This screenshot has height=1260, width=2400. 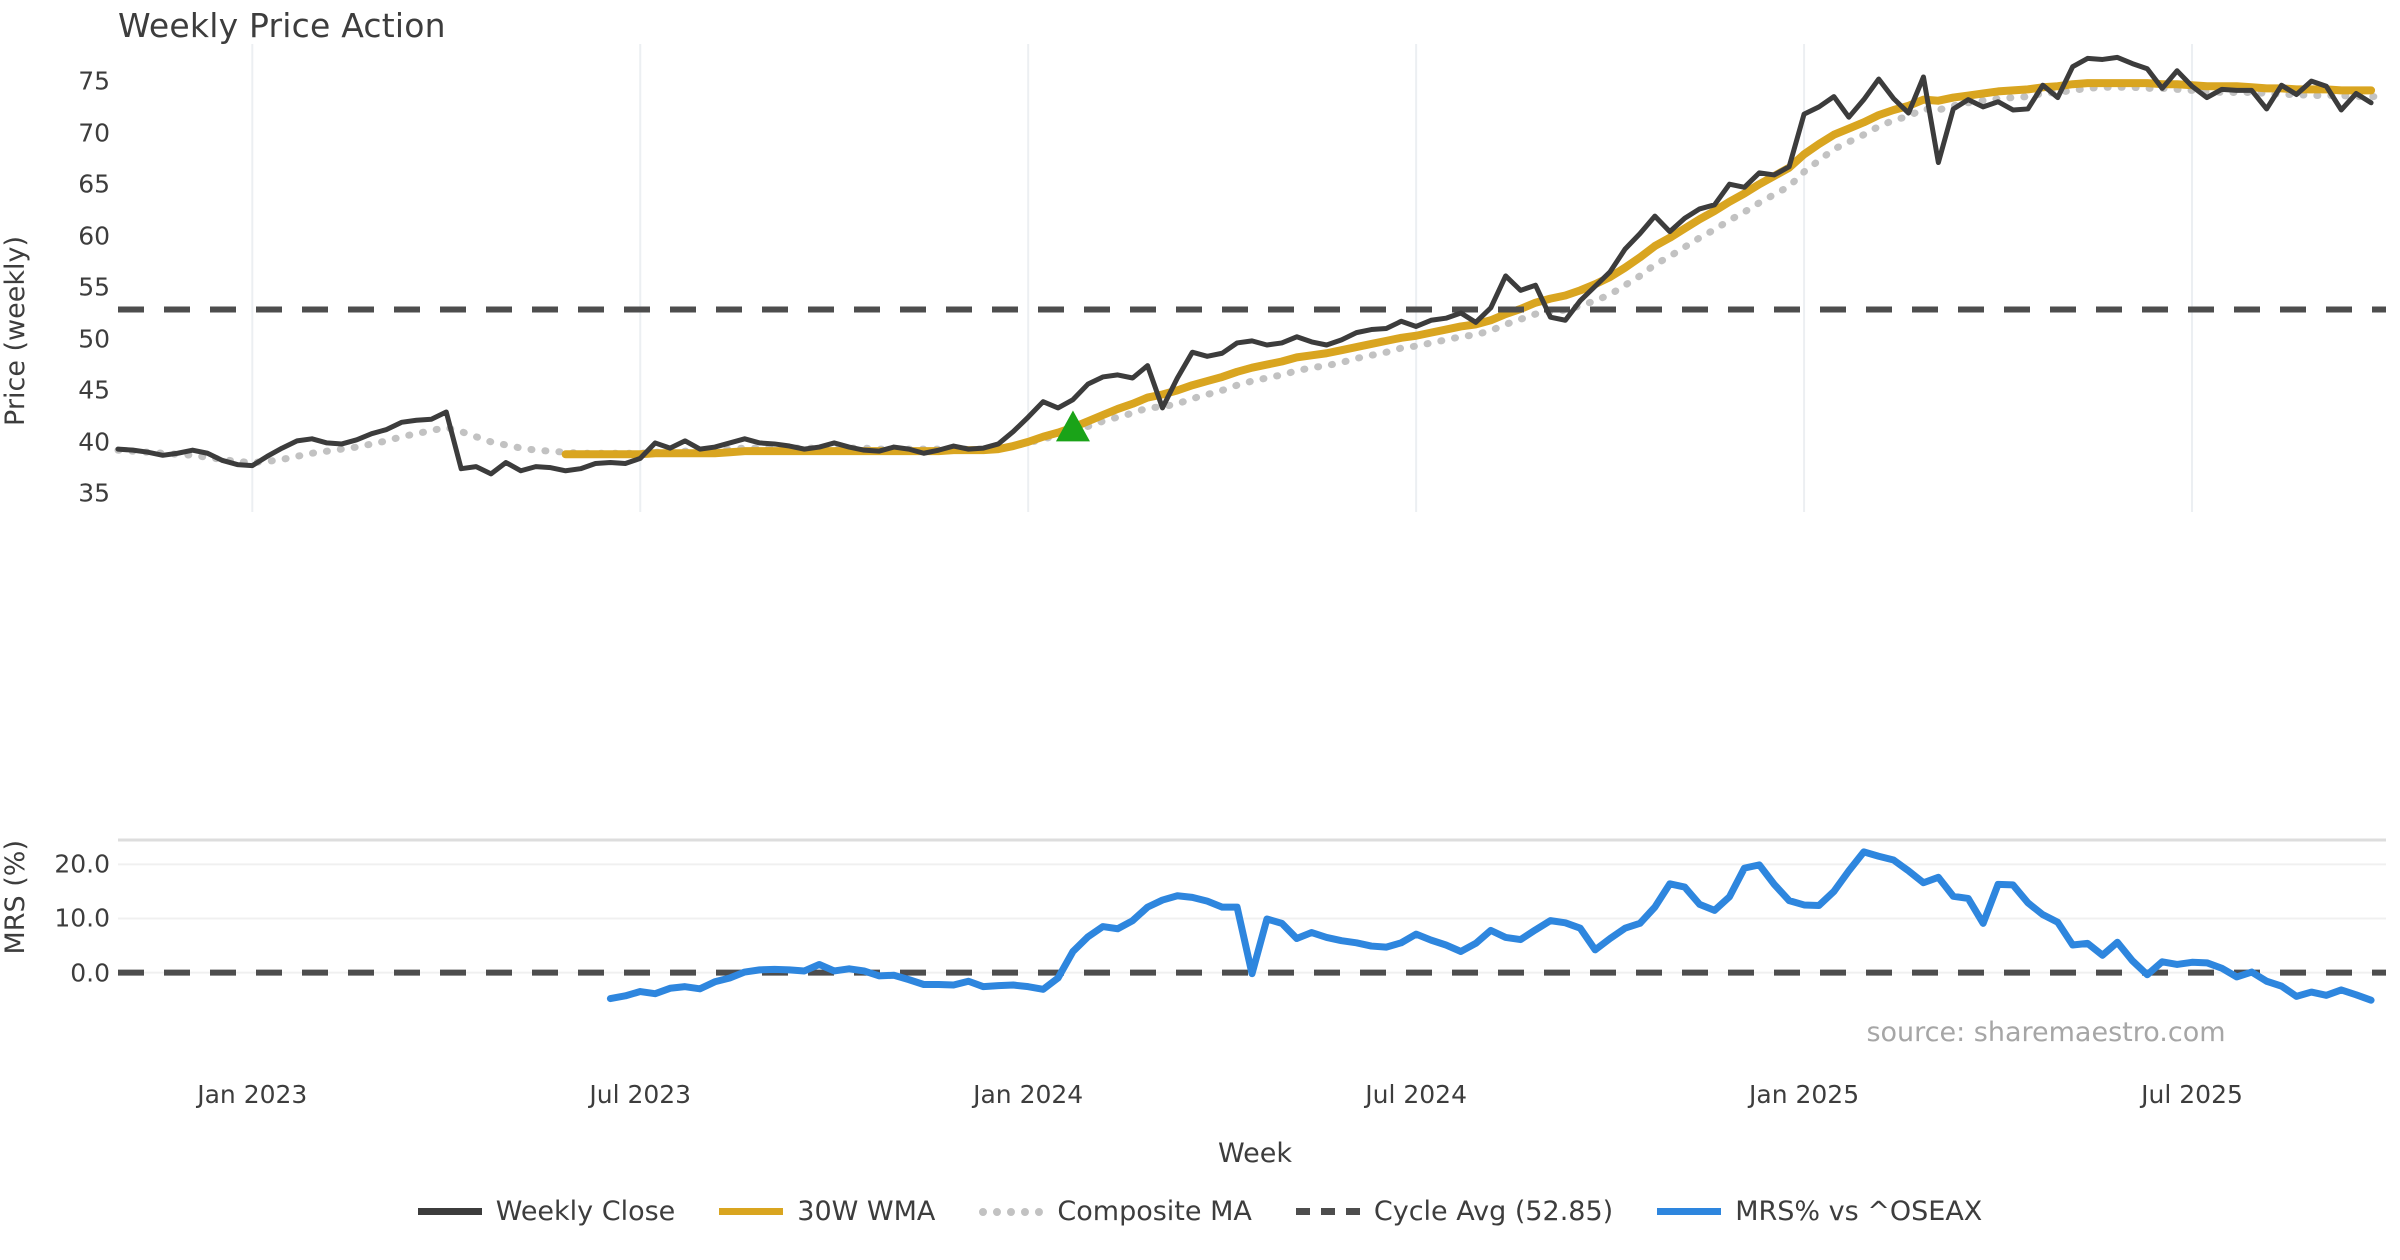 I want to click on x-tick: Jul 2023, so click(x=640, y=1094).